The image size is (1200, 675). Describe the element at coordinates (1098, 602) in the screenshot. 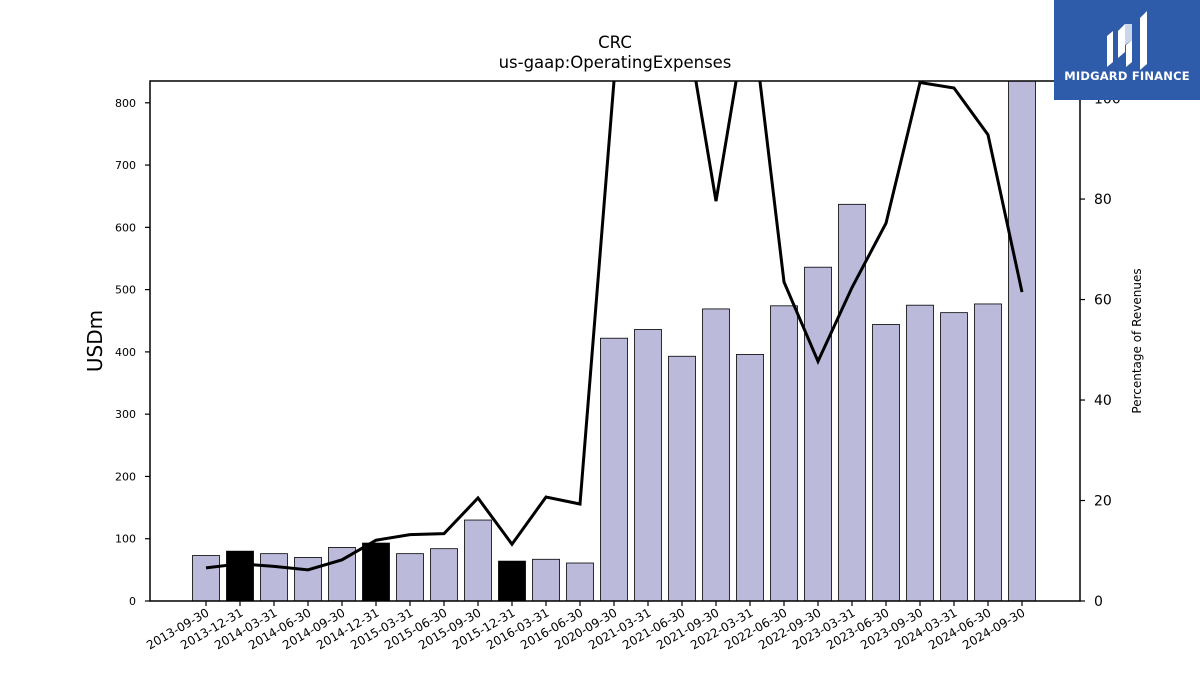

I see `y2-tick-label-0: 0` at that location.